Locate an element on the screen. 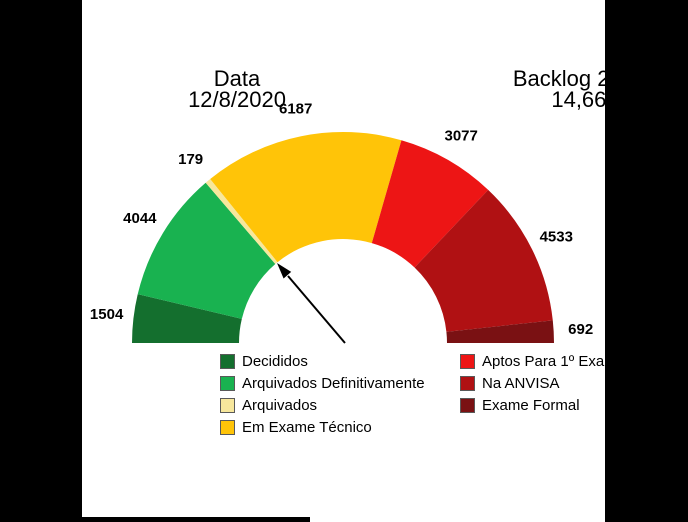 The height and width of the screenshot is (522, 688). segment-na-anvisa is located at coordinates (483, 260).